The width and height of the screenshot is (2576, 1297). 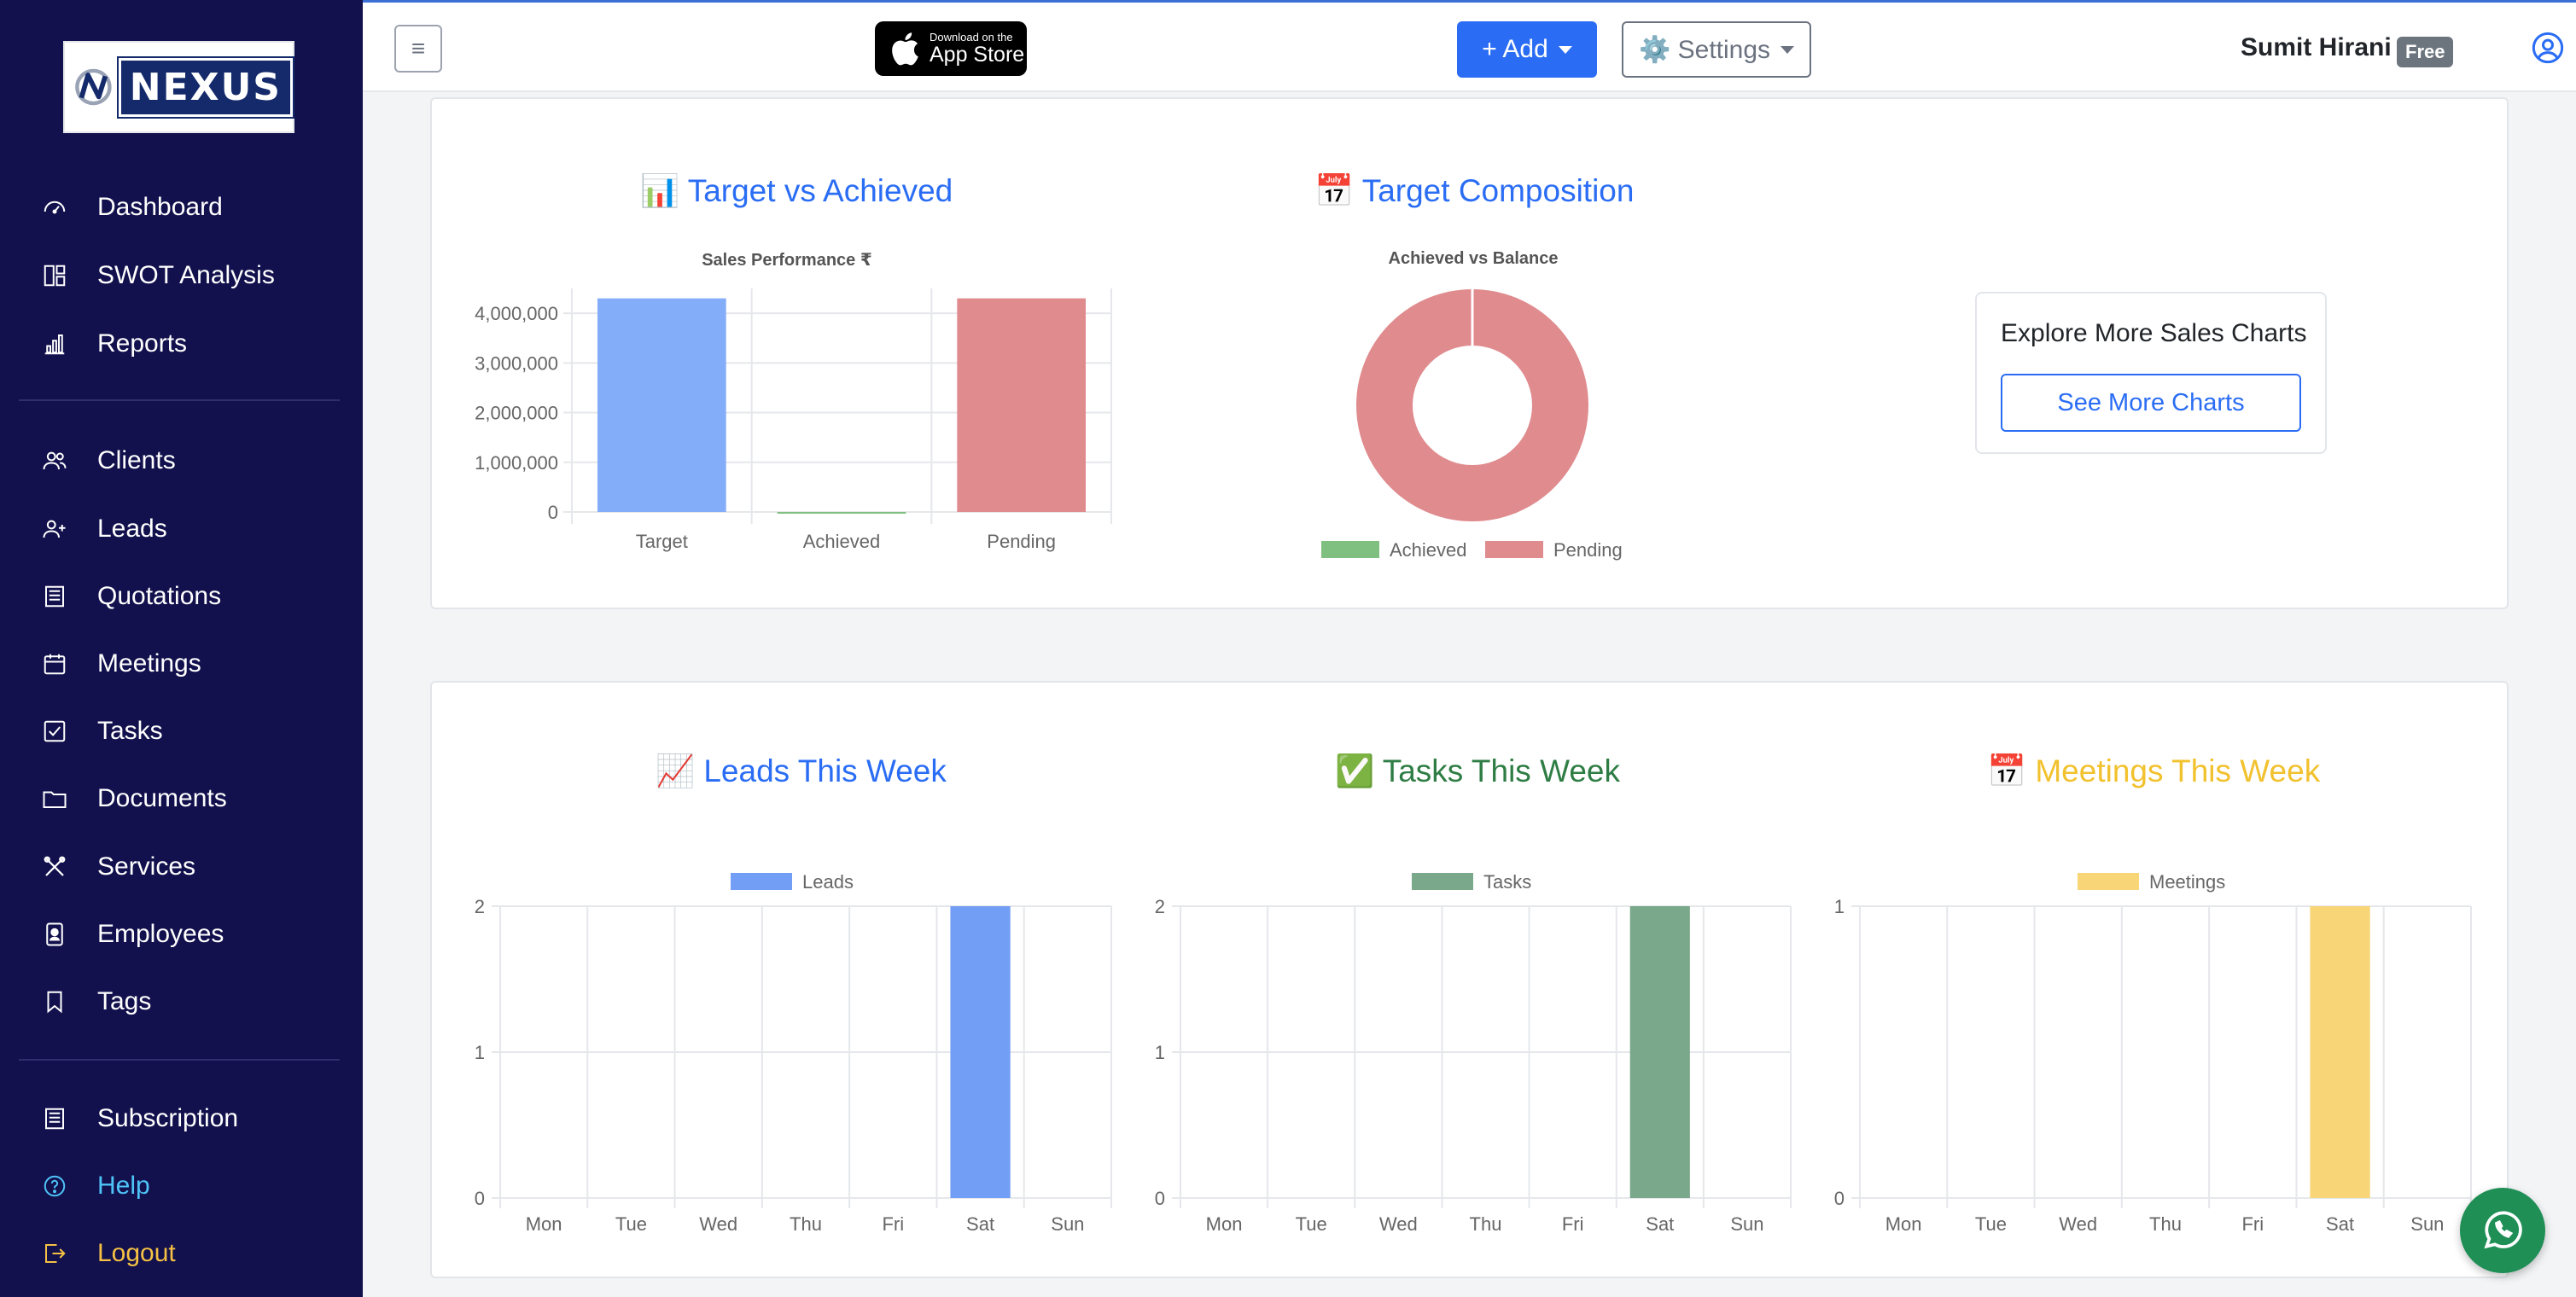 I want to click on sidebar-item-dashboard: Dashboard, so click(x=181, y=207).